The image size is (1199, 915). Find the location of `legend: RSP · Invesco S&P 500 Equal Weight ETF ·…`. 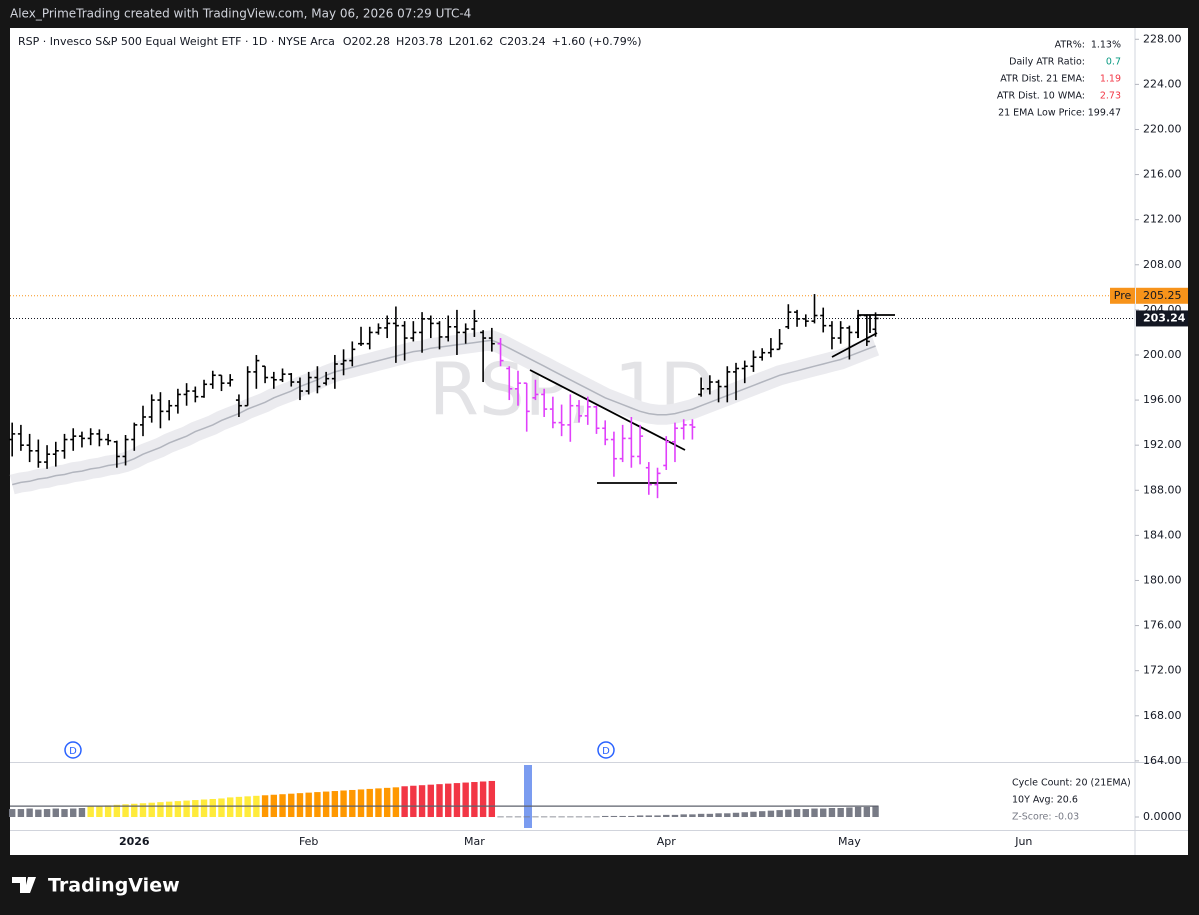

legend: RSP · Invesco S&P 500 Equal Weight ETF ·… is located at coordinates (330, 41).